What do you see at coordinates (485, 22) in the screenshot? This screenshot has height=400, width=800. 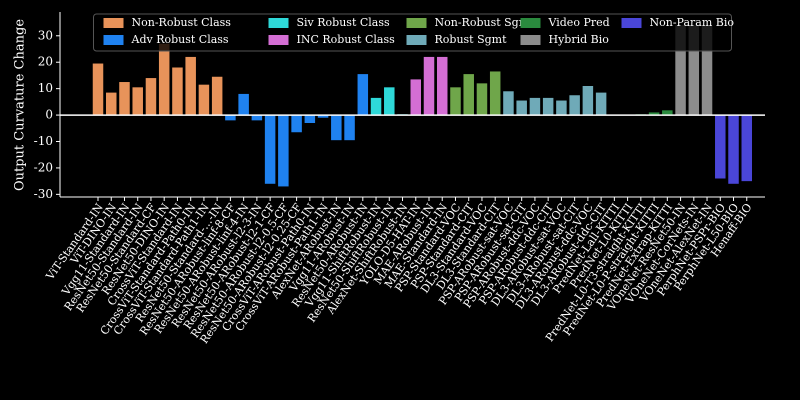 I see `legend-label: Non-Robust Sgmt` at bounding box center [485, 22].